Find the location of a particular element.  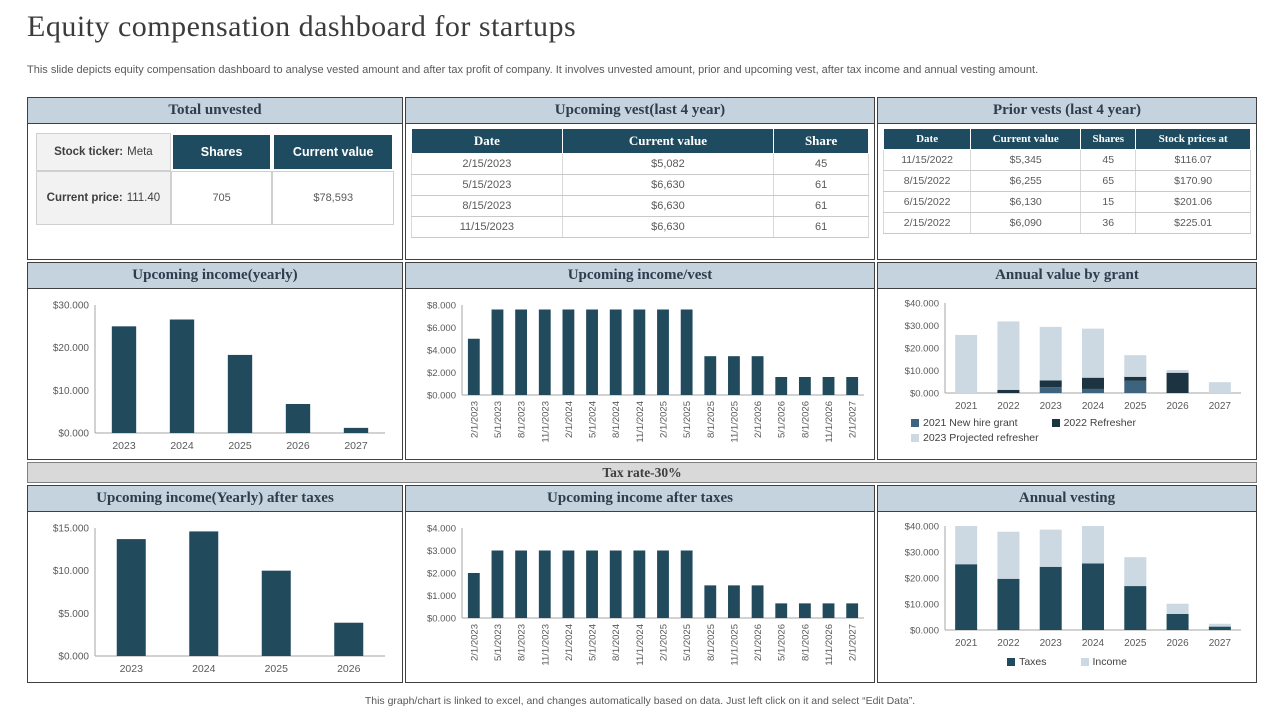

panel-title-upcoming-income-after-taxes: Upcoming income after taxes is located at coordinates (640, 499).